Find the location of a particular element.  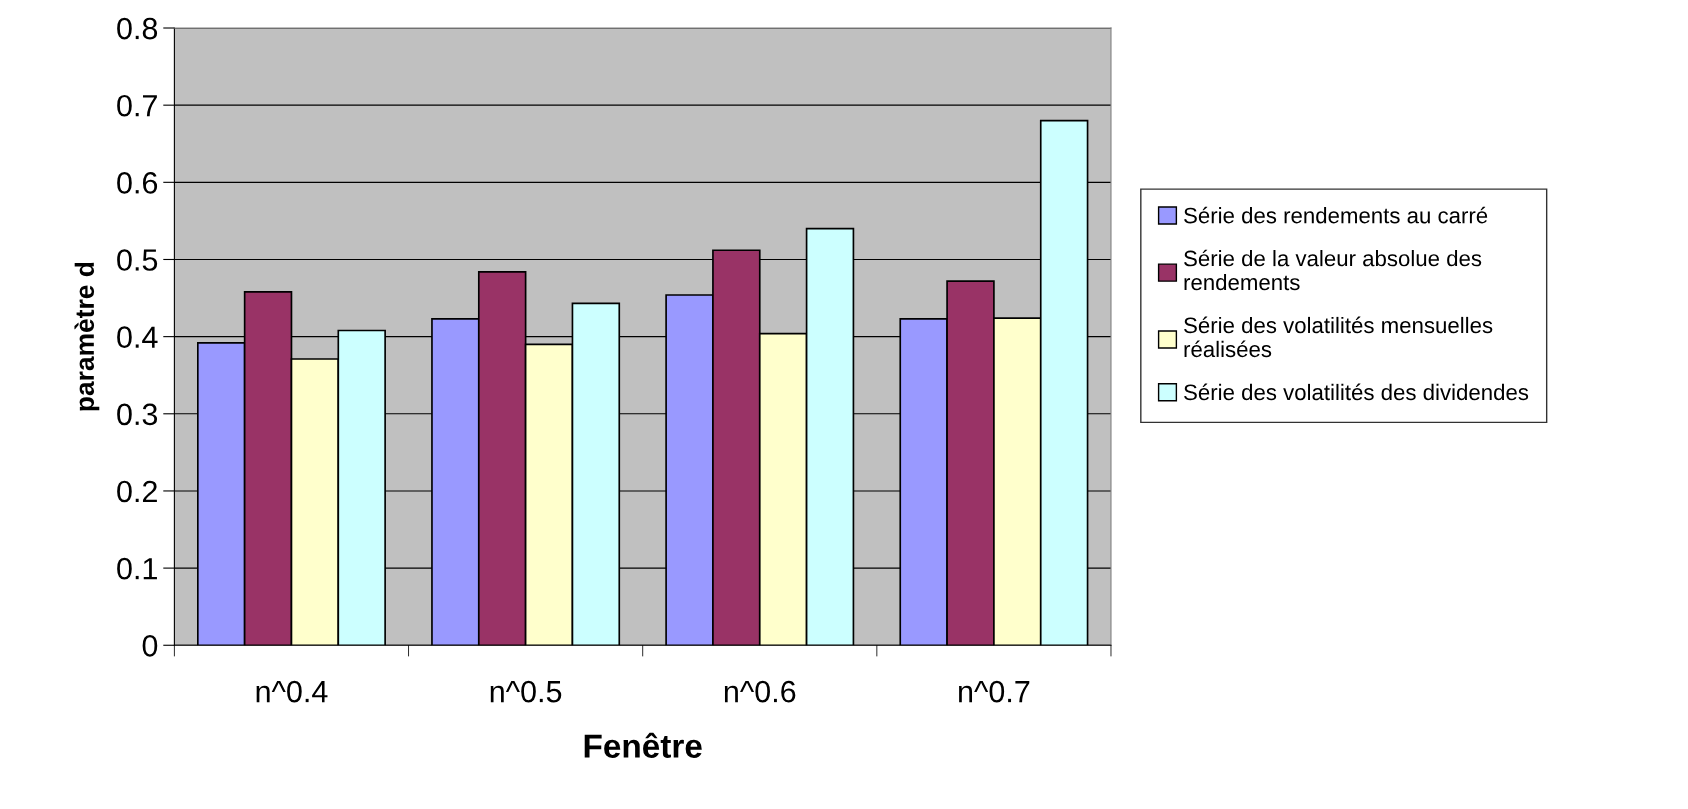

y-tick-label: 0.3 is located at coordinates (137, 414).